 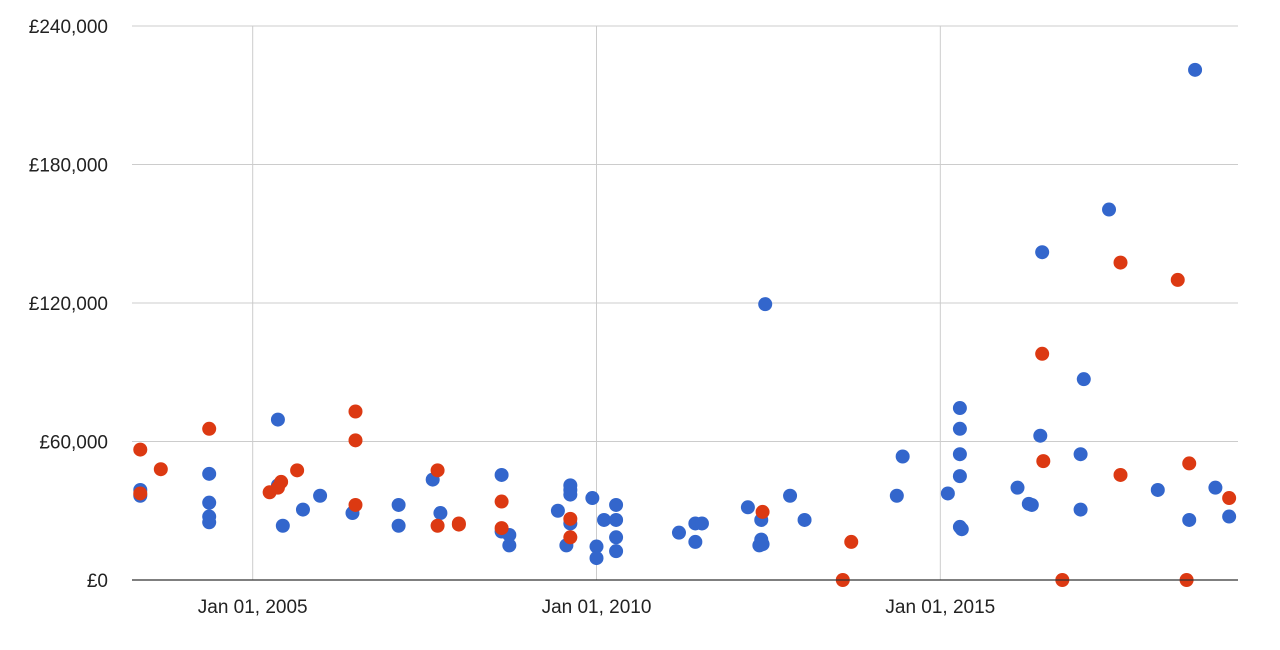 I want to click on x-tick-label: Jan 01, 2005, so click(x=253, y=607).